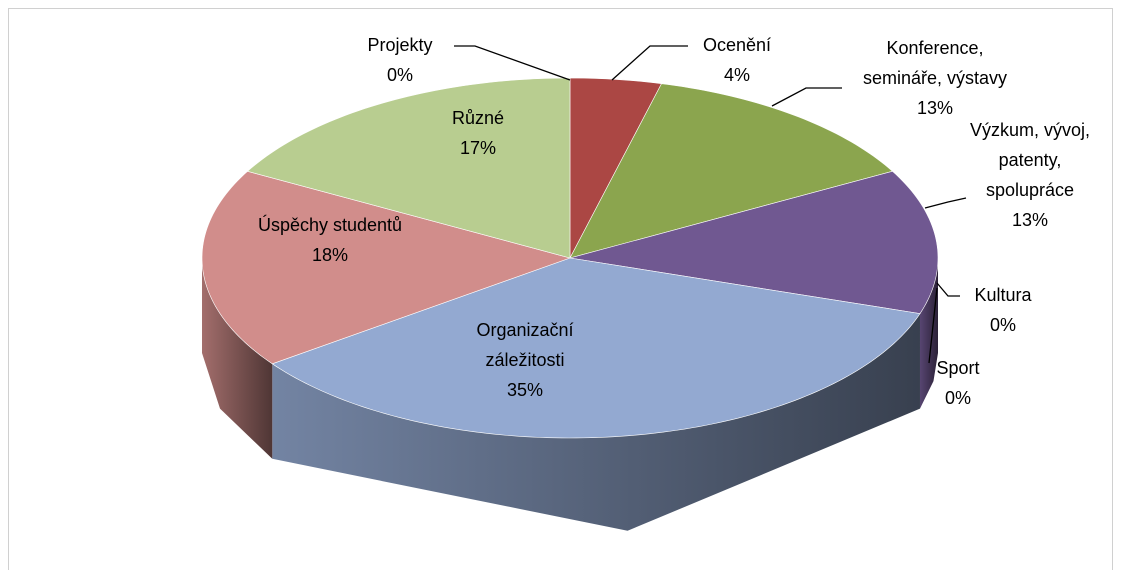 The height and width of the screenshot is (570, 1121). What do you see at coordinates (330, 255) in the screenshot?
I see `value-label: 18%` at bounding box center [330, 255].